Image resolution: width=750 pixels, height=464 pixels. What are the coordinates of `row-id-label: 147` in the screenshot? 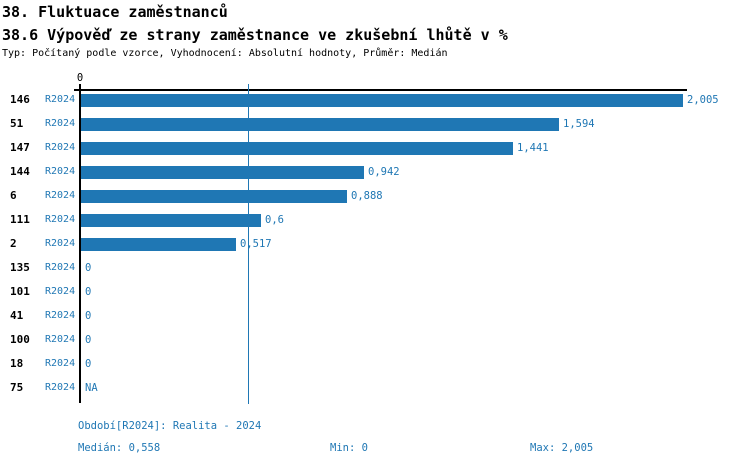 It's located at (20, 147).